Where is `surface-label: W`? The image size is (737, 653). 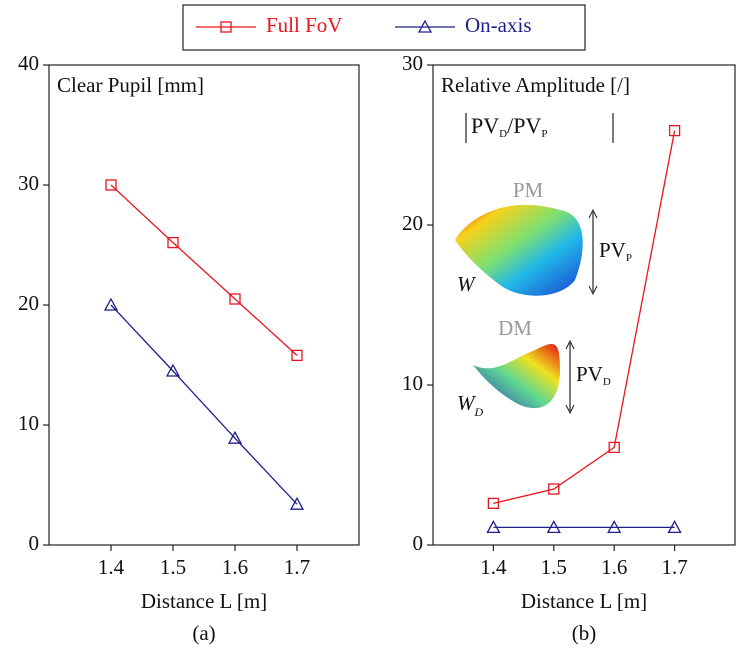
surface-label: W is located at coordinates (467, 284).